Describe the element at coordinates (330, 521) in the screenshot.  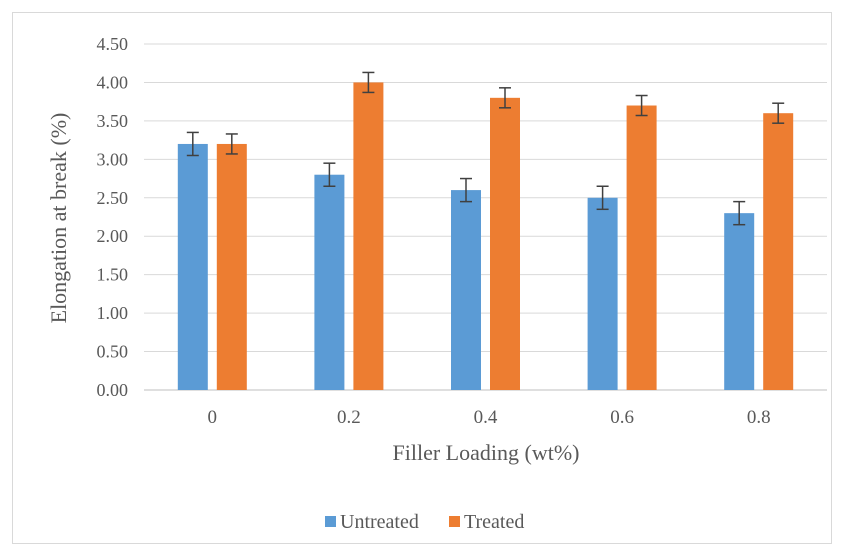
I see `legend-swatch-untreated` at that location.